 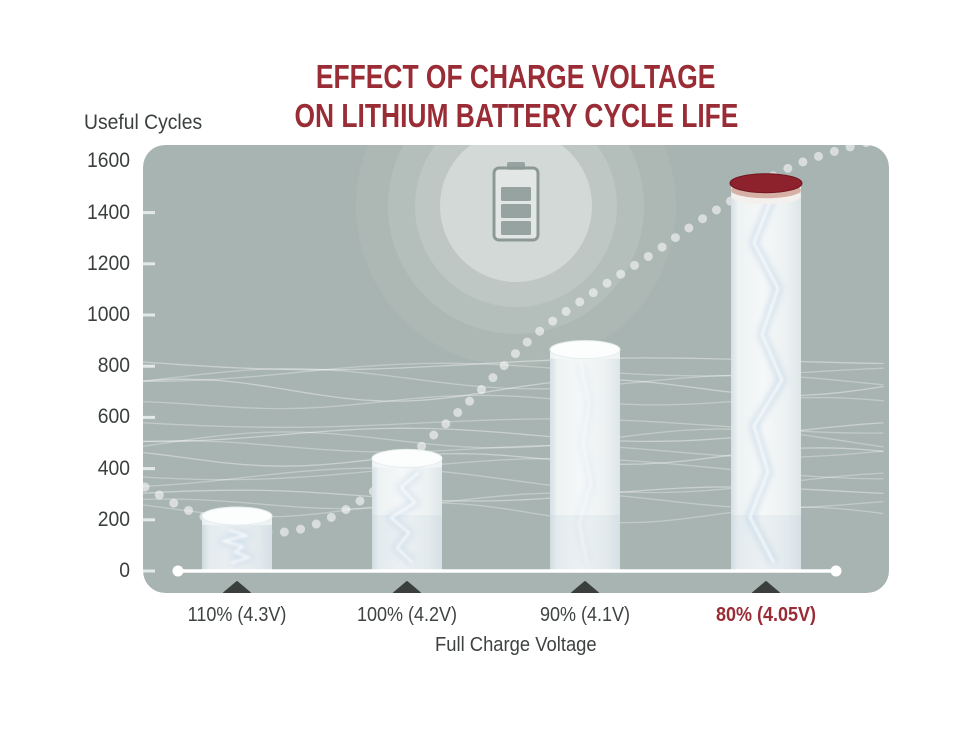 I want to click on x-category-label: 80% (4.05V), so click(x=766, y=615).